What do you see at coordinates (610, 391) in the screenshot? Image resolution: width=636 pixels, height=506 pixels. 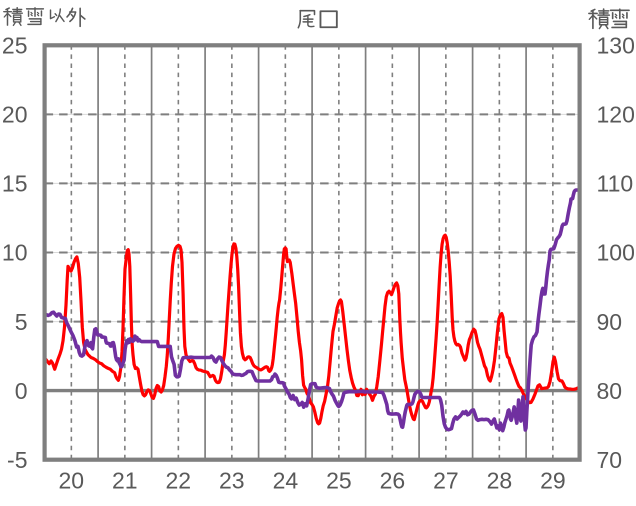 I see `svg-text: 80` at bounding box center [610, 391].